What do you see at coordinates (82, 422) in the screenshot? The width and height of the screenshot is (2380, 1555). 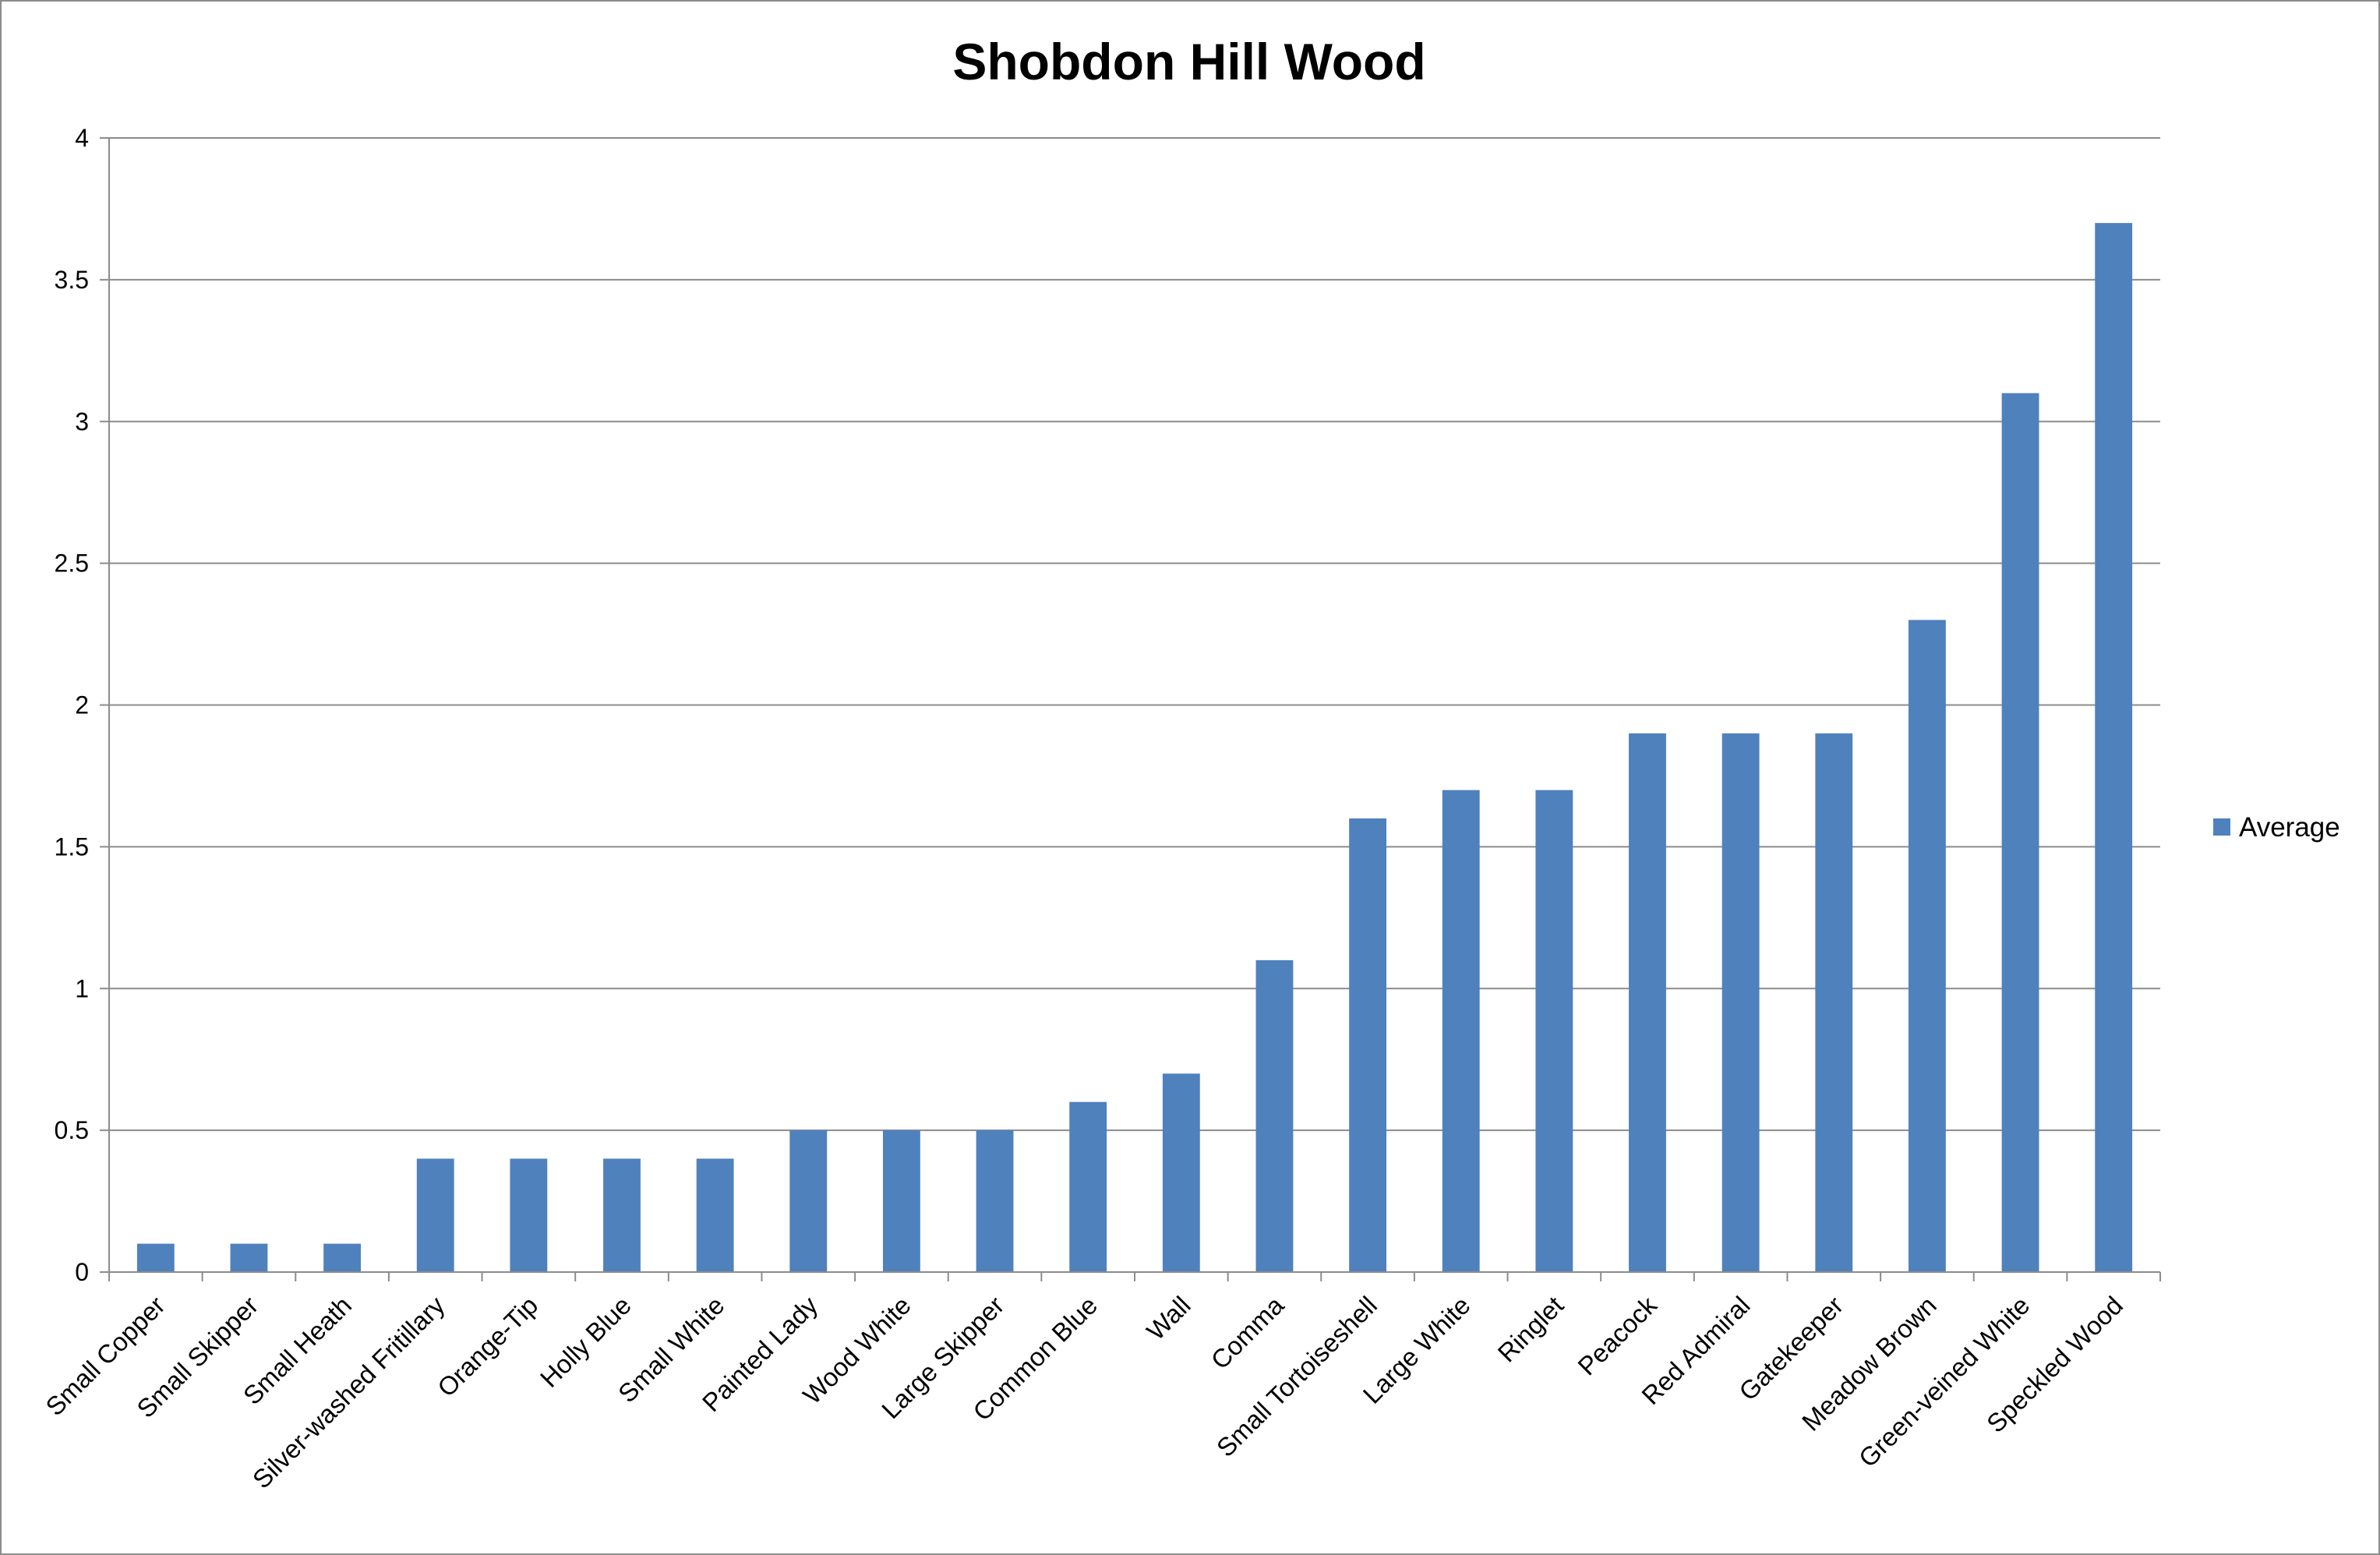 I see `y-tick-label: 3` at bounding box center [82, 422].